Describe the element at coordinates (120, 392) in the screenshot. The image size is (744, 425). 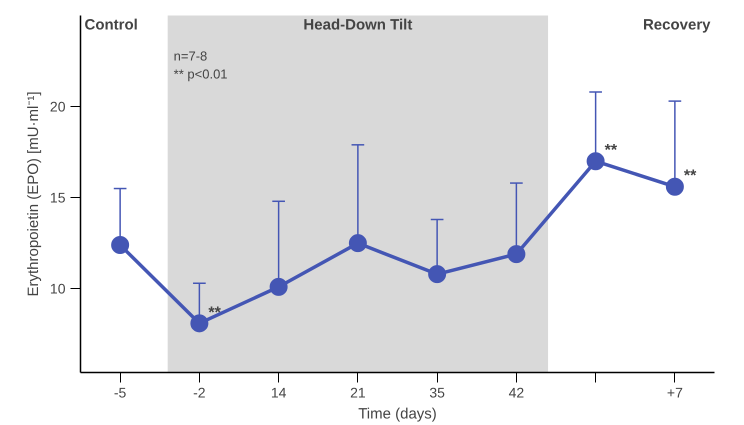
I see `x-tick-label: -5` at that location.